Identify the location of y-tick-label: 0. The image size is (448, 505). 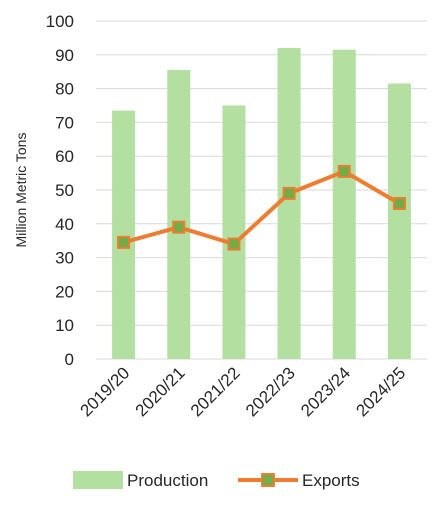
(69, 359).